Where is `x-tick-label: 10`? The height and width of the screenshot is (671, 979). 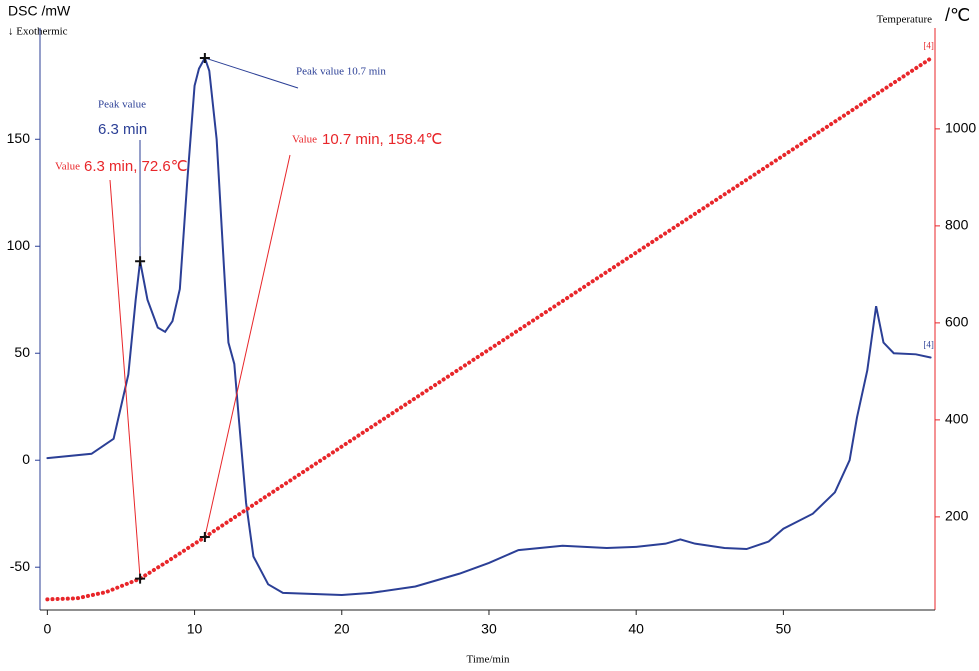 x-tick-label: 10 is located at coordinates (195, 629).